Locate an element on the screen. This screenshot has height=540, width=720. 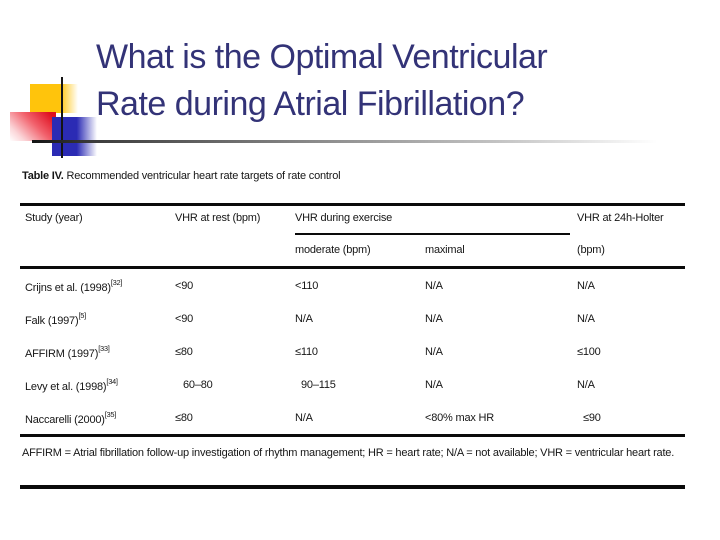
col-header-holter-unit: (bpm) is located at coordinates (591, 250).